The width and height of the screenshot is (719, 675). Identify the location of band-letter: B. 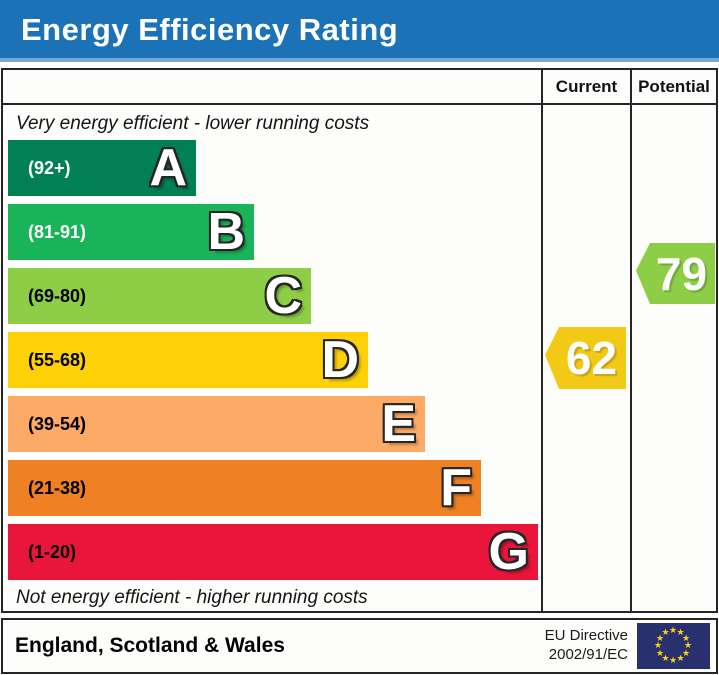
(226, 232).